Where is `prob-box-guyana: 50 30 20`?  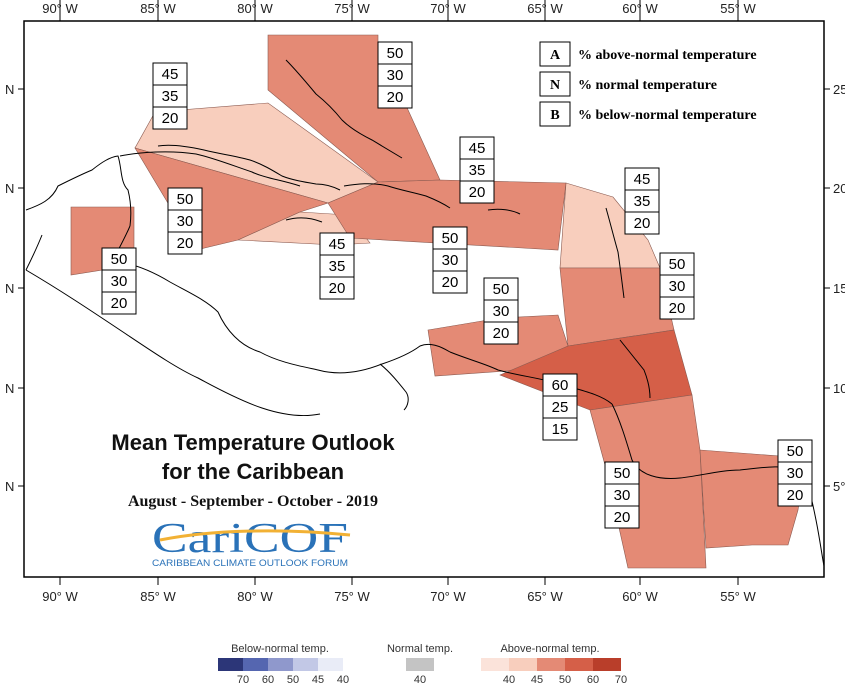
prob-box-guyana: 50 30 20 is located at coordinates (622, 495).